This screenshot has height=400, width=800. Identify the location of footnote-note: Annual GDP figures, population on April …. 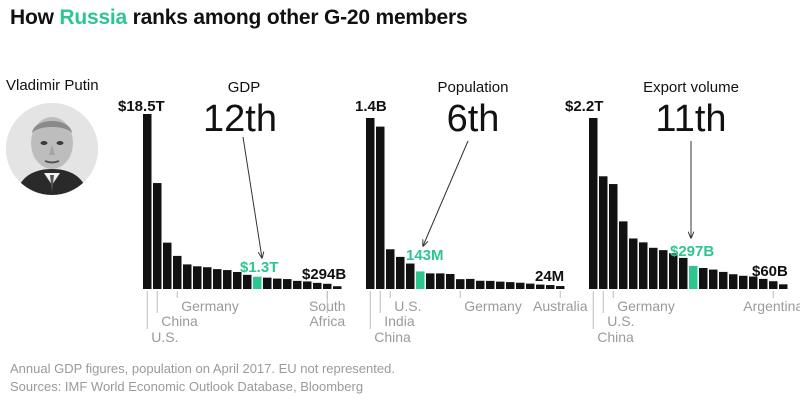
(202, 368).